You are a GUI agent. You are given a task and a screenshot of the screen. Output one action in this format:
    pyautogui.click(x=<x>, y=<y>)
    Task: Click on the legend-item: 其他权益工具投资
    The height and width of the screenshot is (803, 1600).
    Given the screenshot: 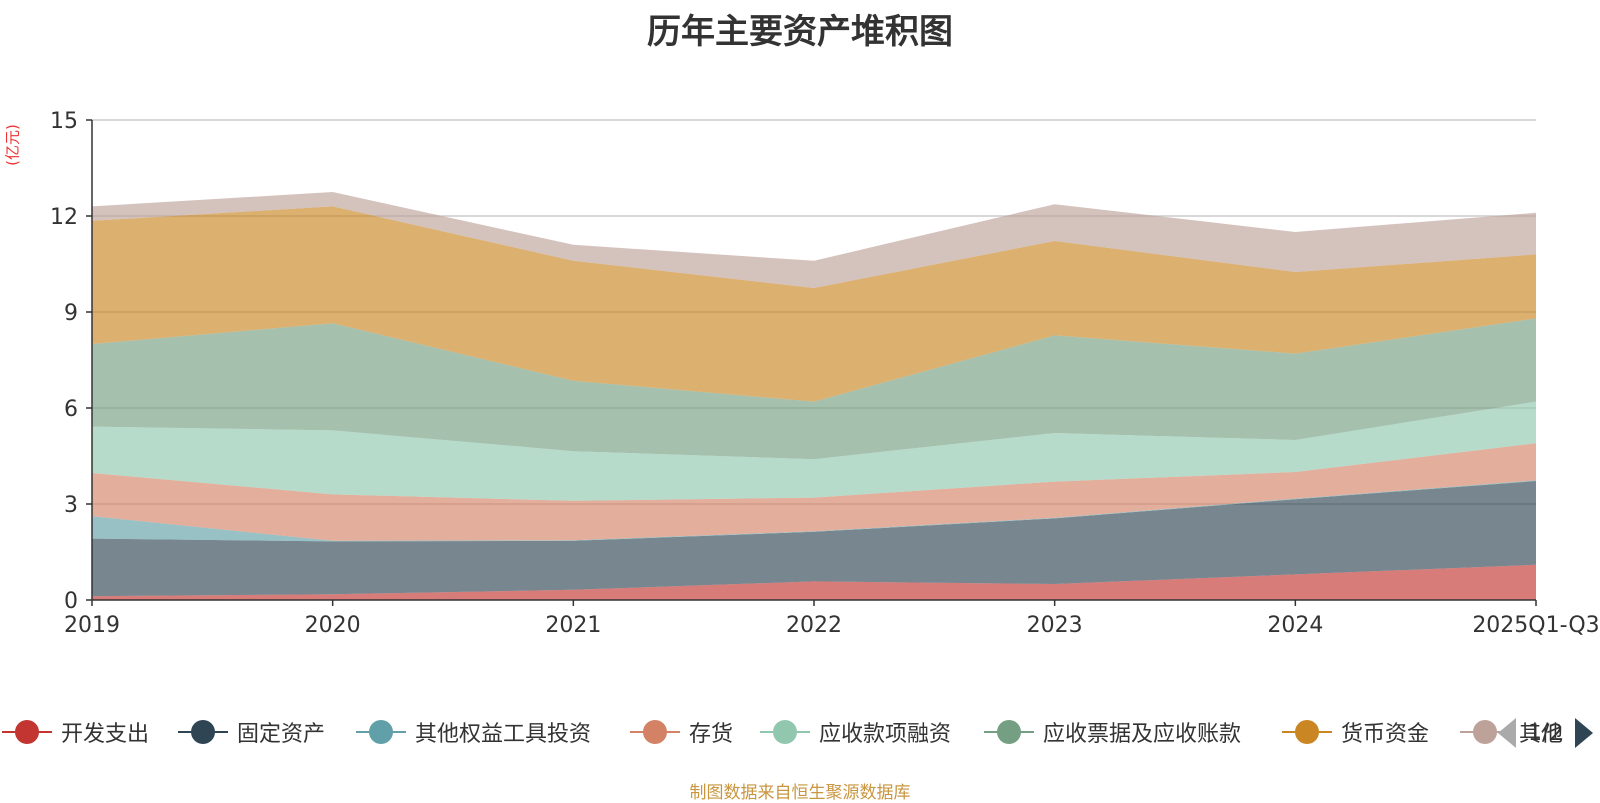 What is the action you would take?
    pyautogui.click(x=473, y=732)
    